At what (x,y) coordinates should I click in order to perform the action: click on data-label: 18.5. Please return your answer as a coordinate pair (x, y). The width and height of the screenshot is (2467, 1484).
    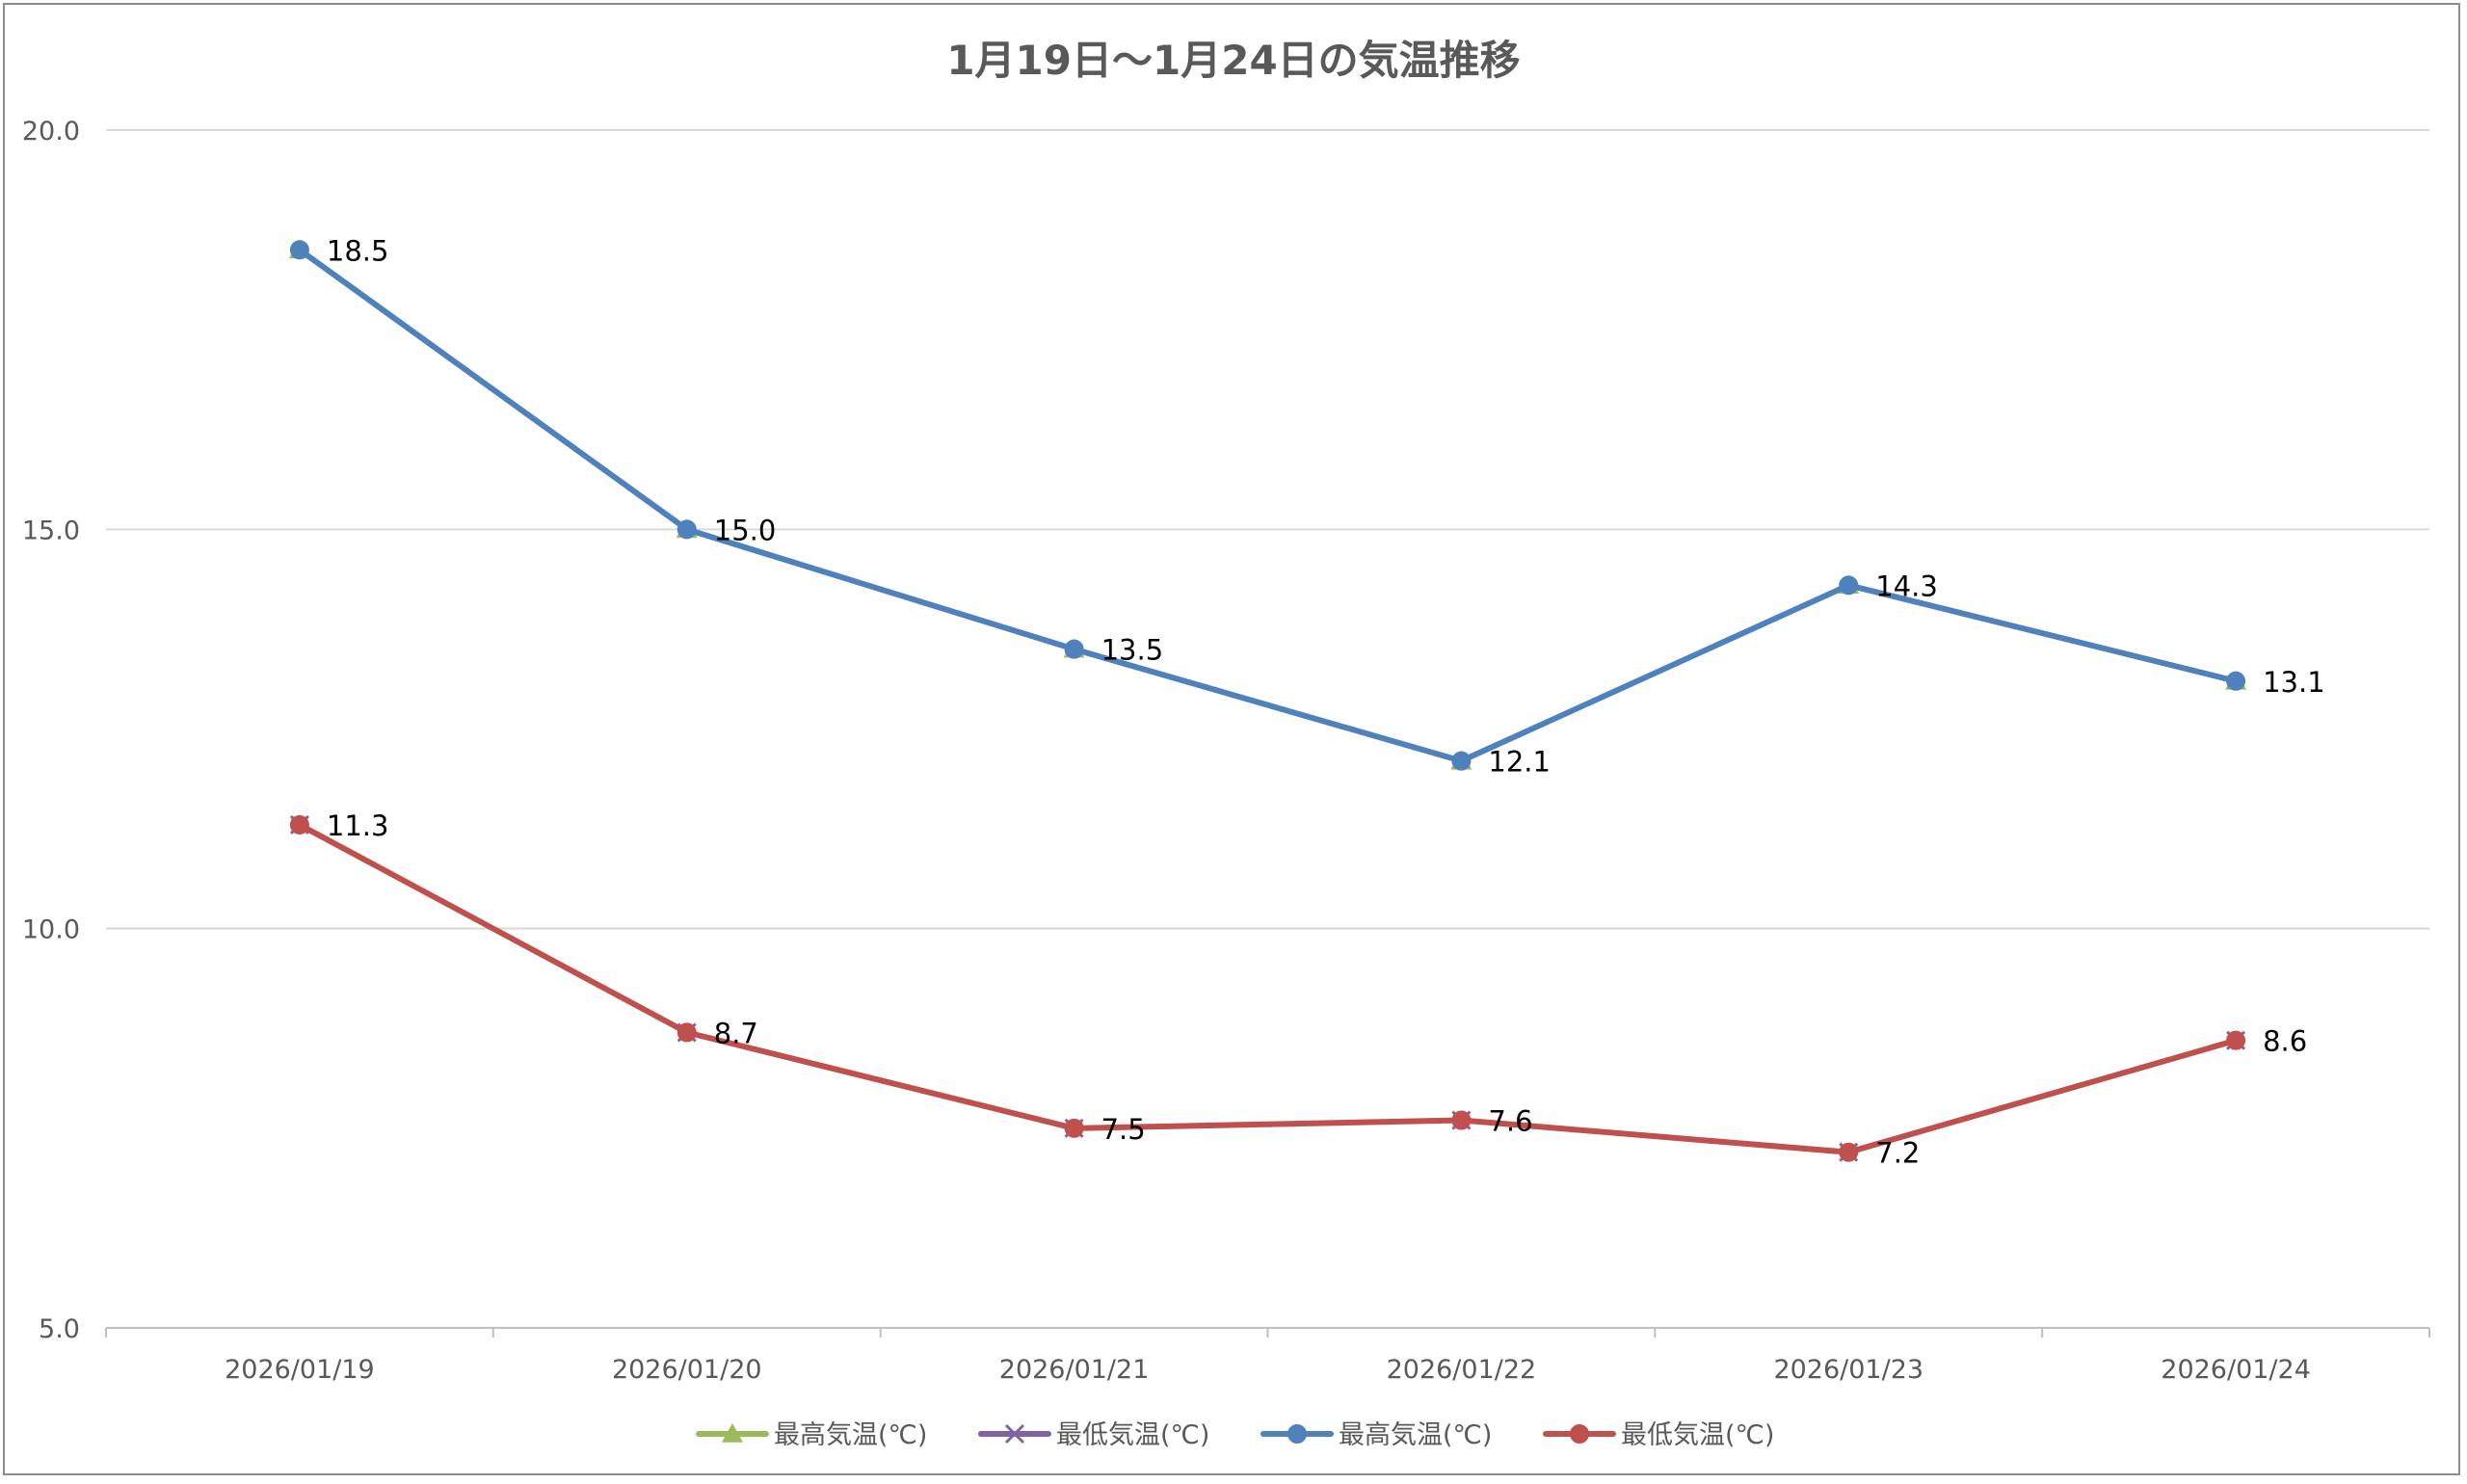
    Looking at the image, I should click on (358, 250).